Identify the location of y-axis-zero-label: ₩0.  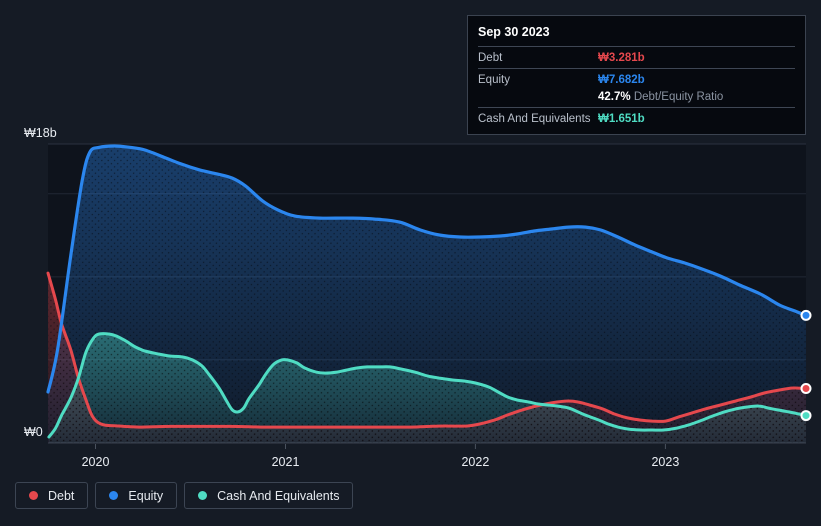
(33, 432).